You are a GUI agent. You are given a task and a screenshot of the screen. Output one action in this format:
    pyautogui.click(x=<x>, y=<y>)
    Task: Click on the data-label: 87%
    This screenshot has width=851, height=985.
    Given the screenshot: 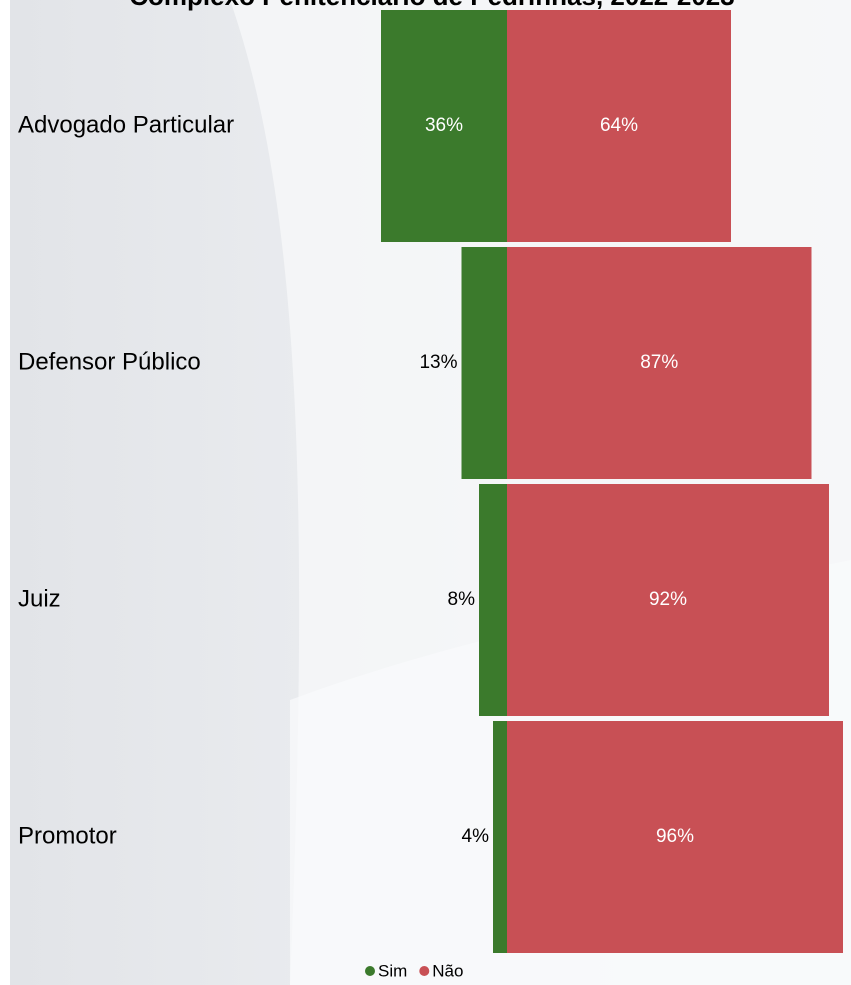 What is the action you would take?
    pyautogui.click(x=659, y=362)
    